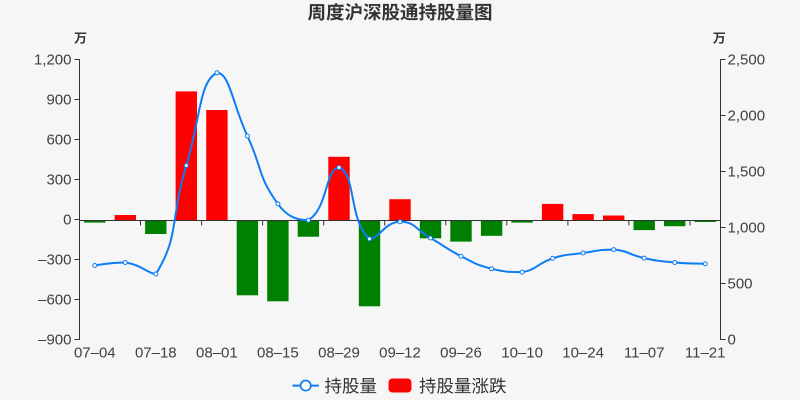 This screenshot has height=400, width=800. Describe the element at coordinates (740, 283) in the screenshot. I see `svg-text: 500` at that location.